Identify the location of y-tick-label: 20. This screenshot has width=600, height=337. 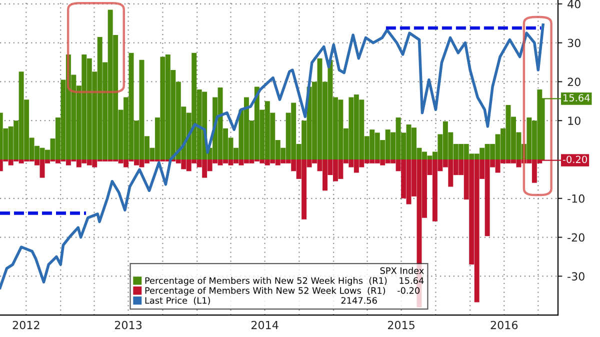
(574, 82).